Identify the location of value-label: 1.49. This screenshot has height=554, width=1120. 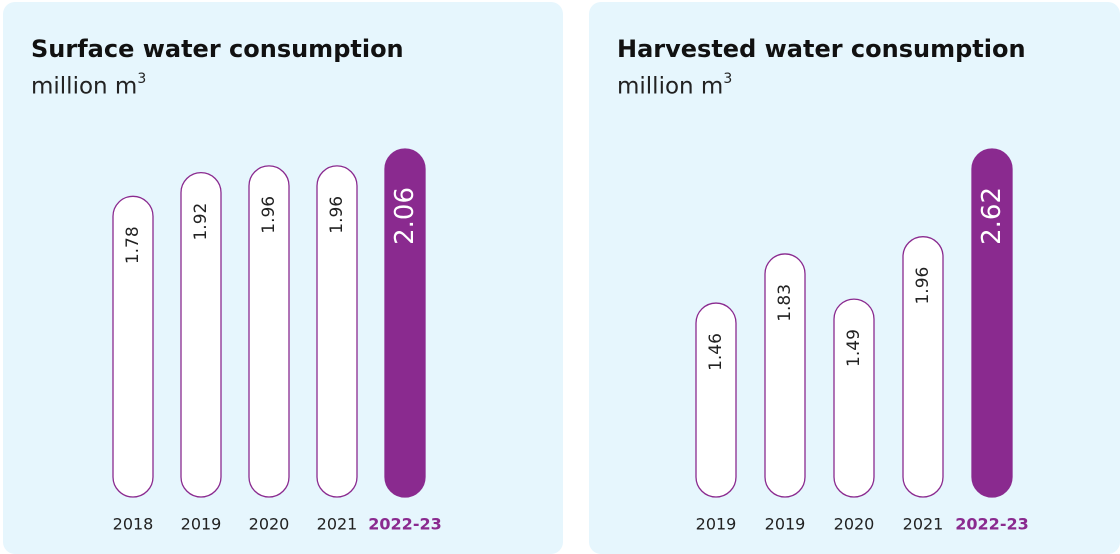
(854, 348).